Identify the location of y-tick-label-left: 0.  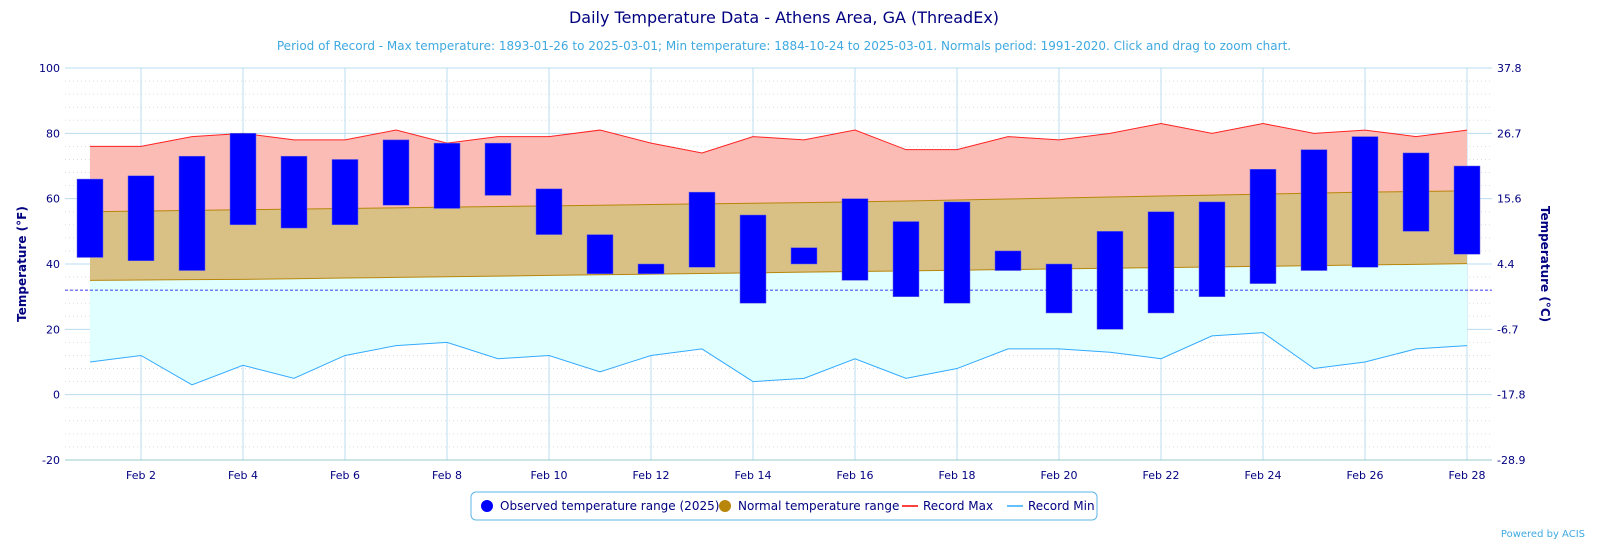
(56, 395).